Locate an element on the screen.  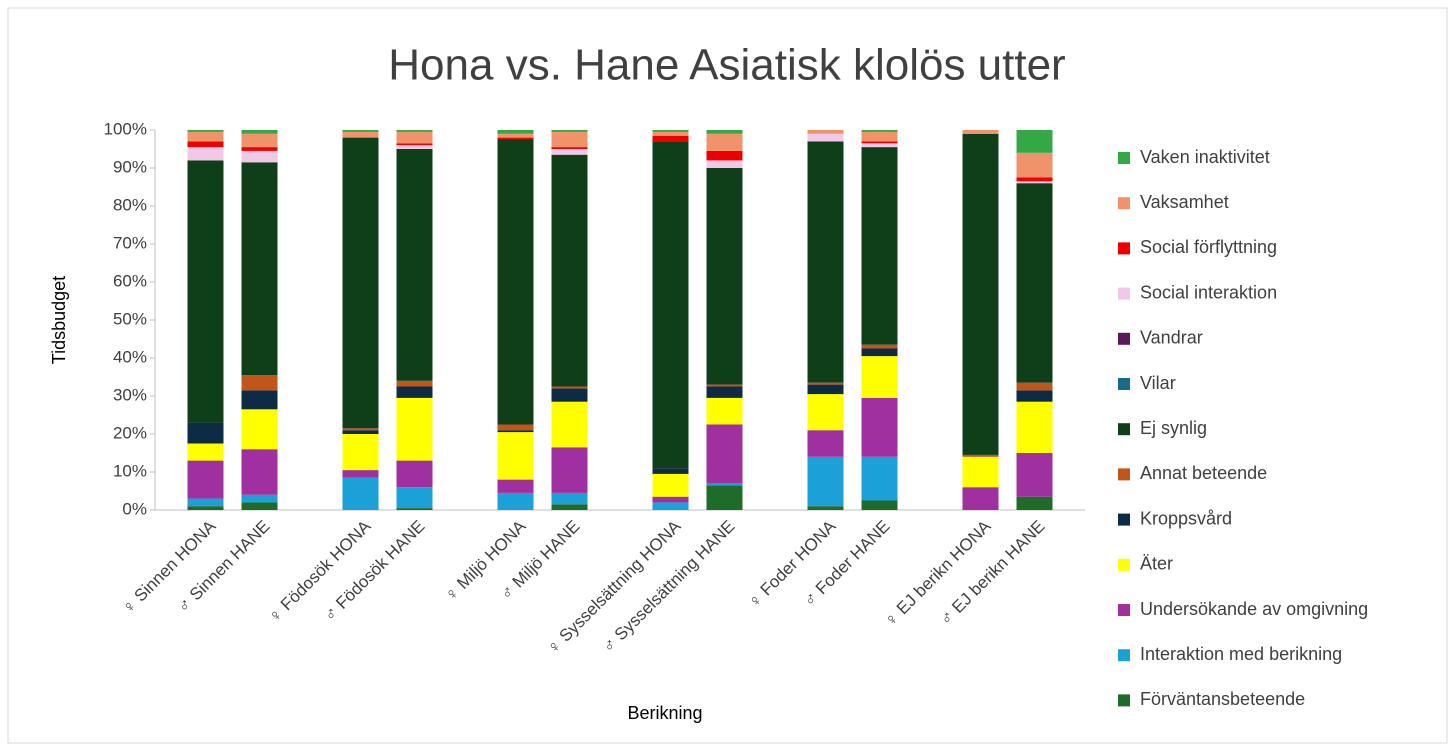
legend-label: Vaksamhet is located at coordinates (1184, 202).